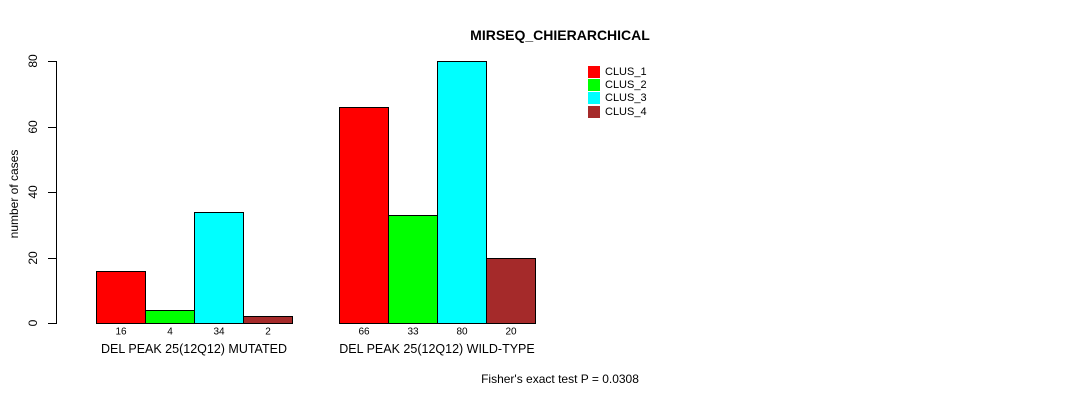  What do you see at coordinates (511, 332) in the screenshot?
I see `bar-value-label: 20` at bounding box center [511, 332].